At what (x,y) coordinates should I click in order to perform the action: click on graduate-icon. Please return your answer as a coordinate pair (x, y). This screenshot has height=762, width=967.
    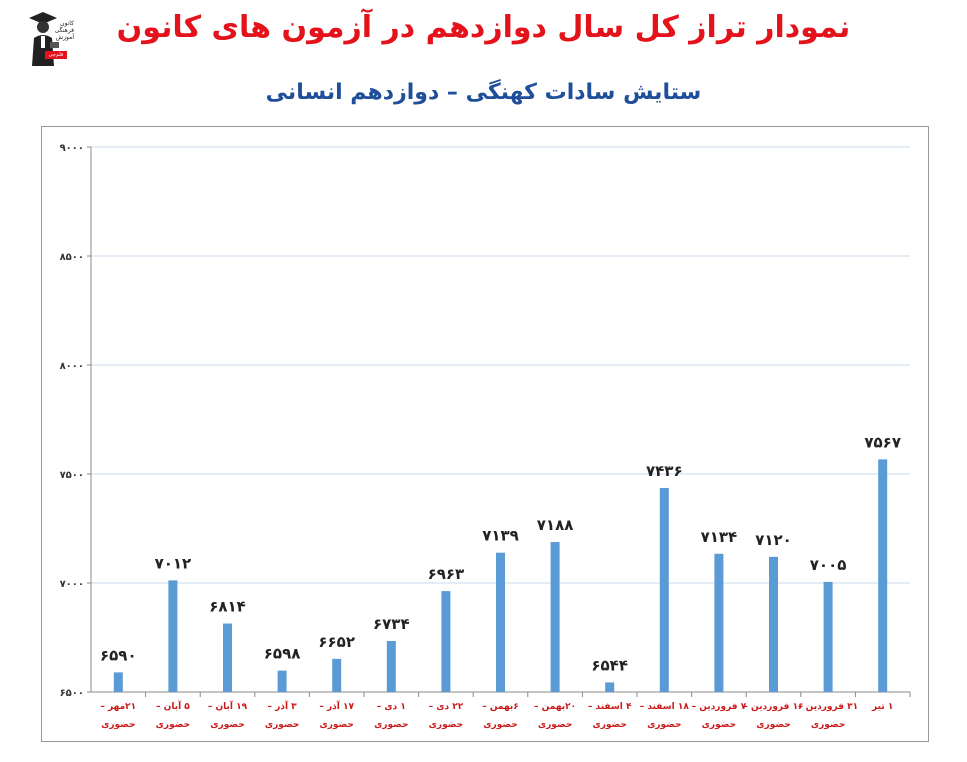
    Looking at the image, I should click on (44, 39).